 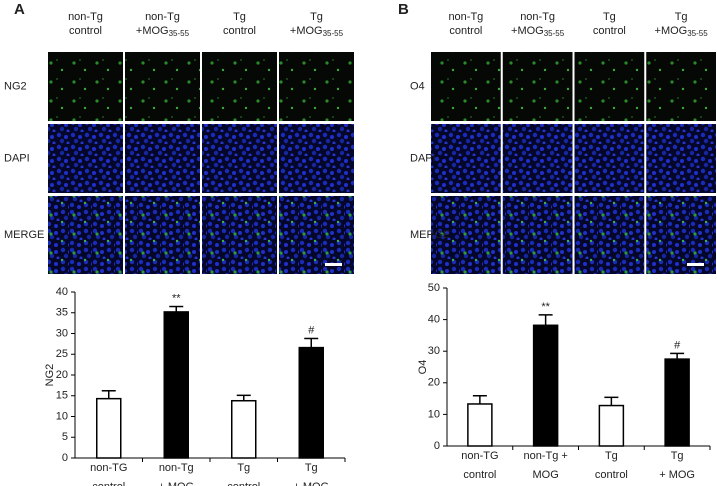 I want to click on row-label: NG2, so click(x=15, y=86).